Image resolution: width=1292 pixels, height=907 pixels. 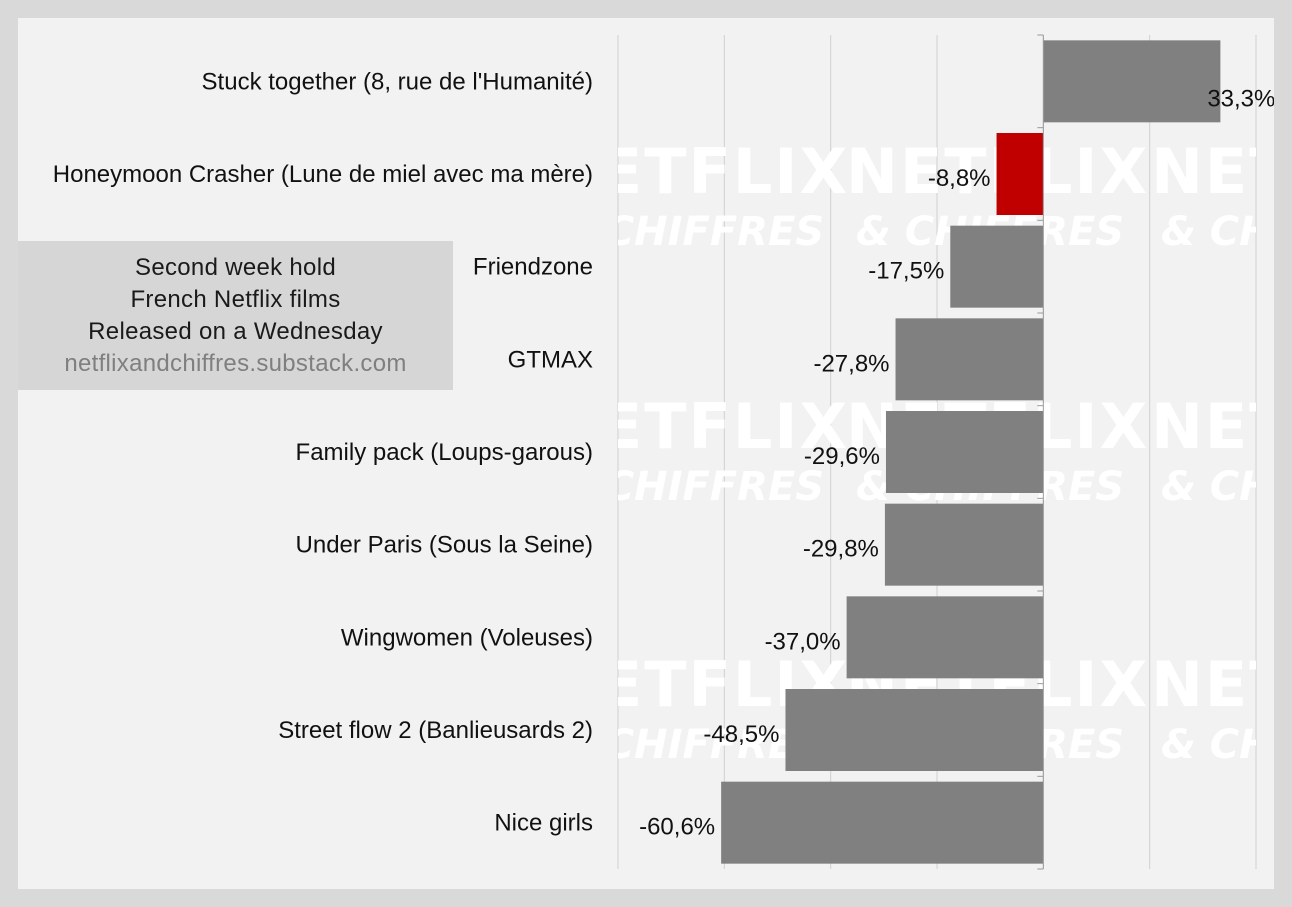 What do you see at coordinates (444, 545) in the screenshot?
I see `category-label-5: Under Paris (Sous la Seine)` at bounding box center [444, 545].